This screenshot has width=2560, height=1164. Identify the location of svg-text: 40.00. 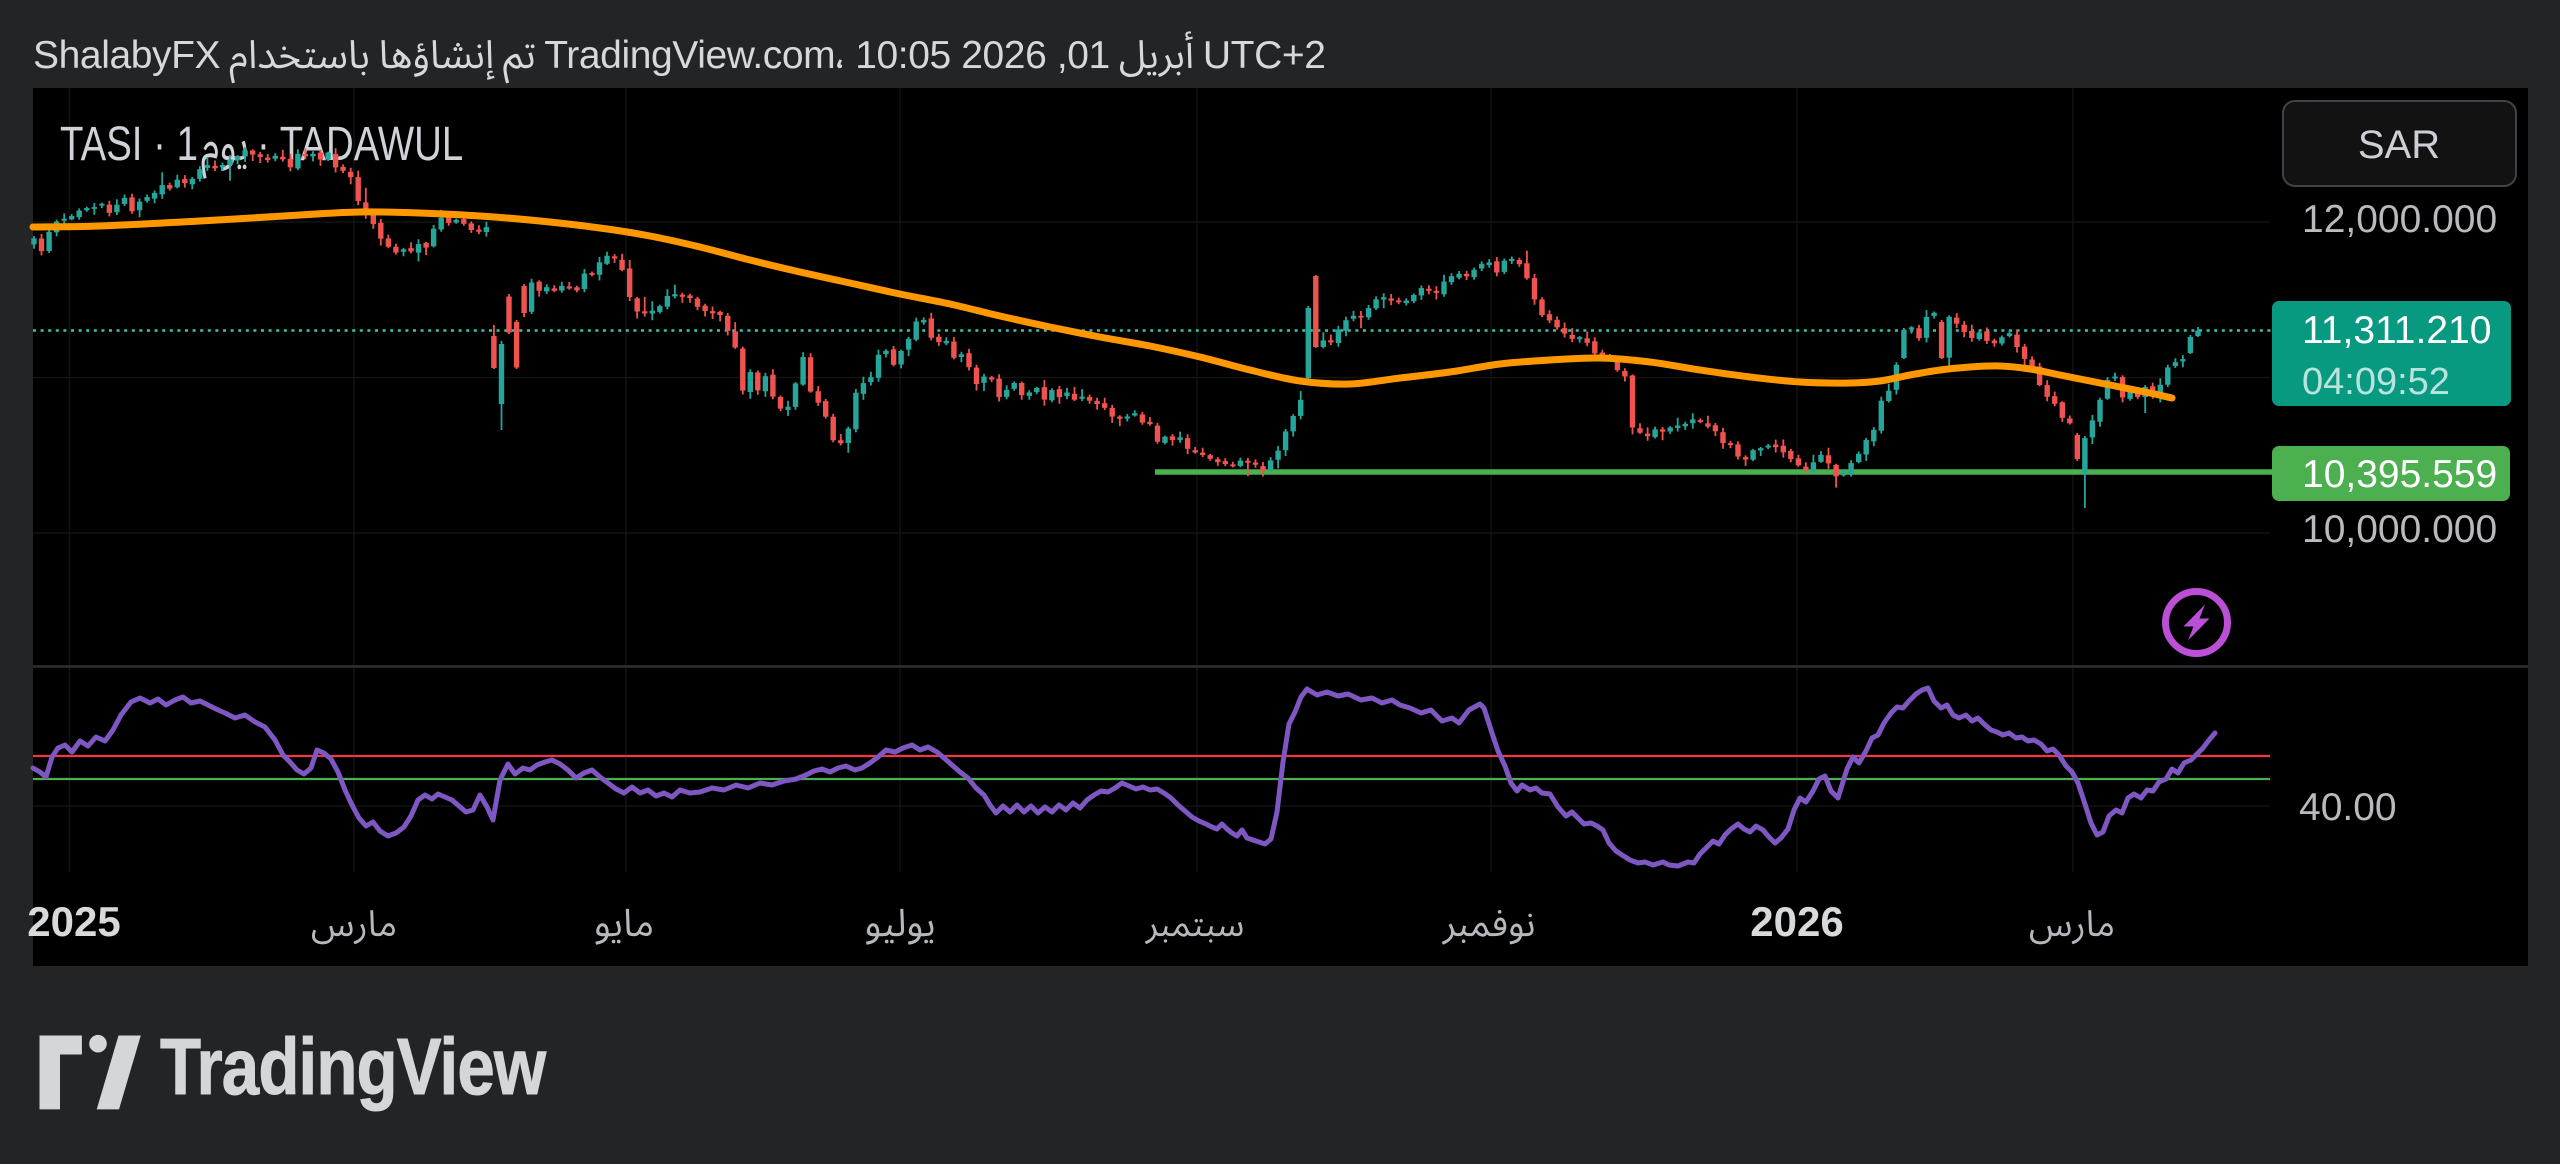
(2348, 807).